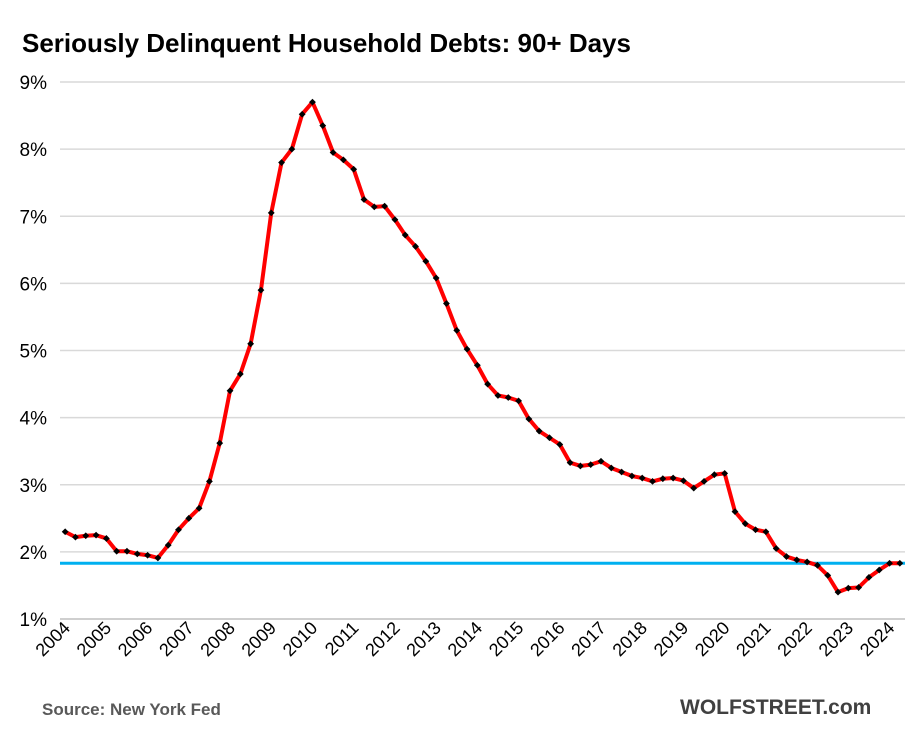 This screenshot has width=912, height=736. Describe the element at coordinates (34, 284) in the screenshot. I see `y-tick-label: 6%` at that location.